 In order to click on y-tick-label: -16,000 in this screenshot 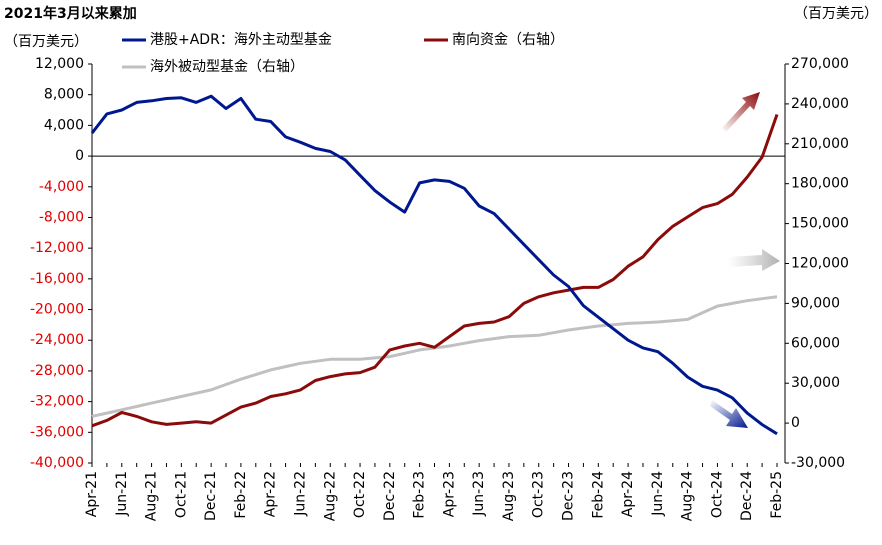, I will do `click(57, 279)`.